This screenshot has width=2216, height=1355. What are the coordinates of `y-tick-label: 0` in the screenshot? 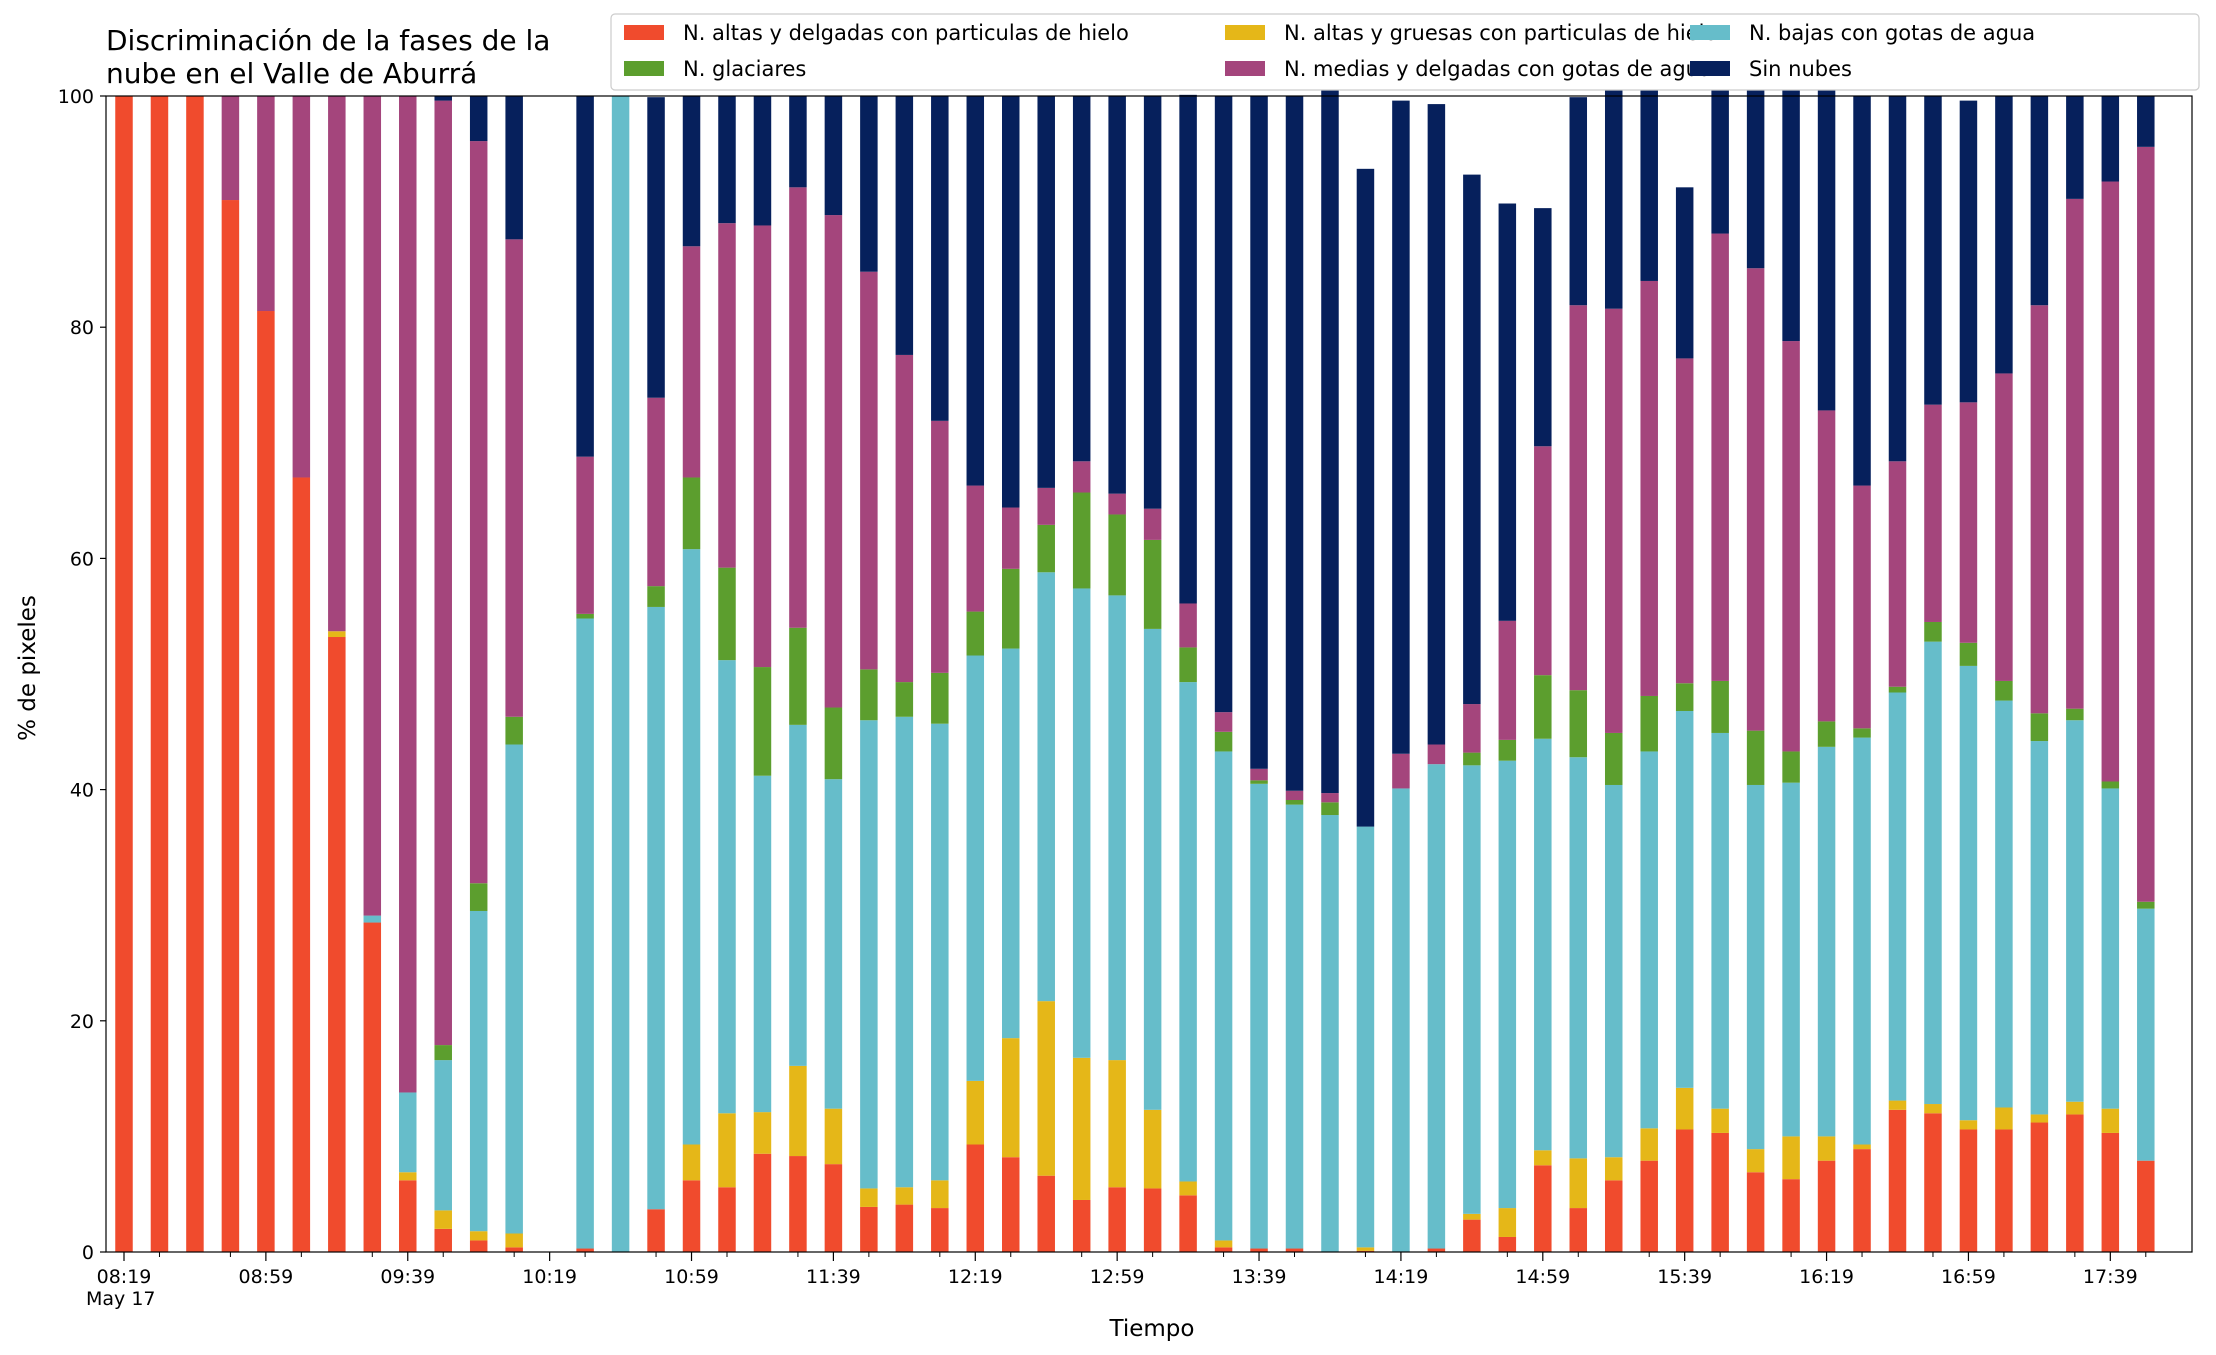 It's located at (88, 1253).